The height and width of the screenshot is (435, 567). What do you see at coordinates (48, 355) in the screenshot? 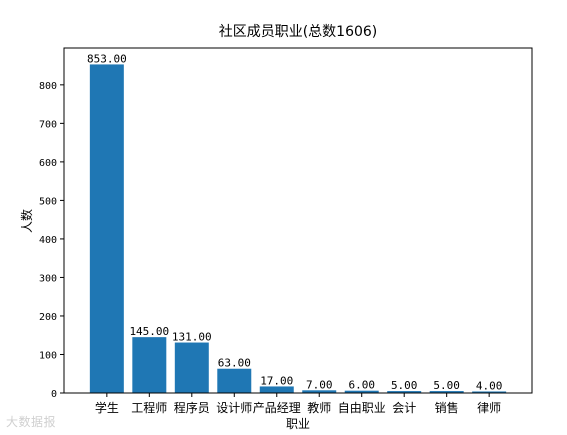
I see `y-tick-label: 100` at bounding box center [48, 355].